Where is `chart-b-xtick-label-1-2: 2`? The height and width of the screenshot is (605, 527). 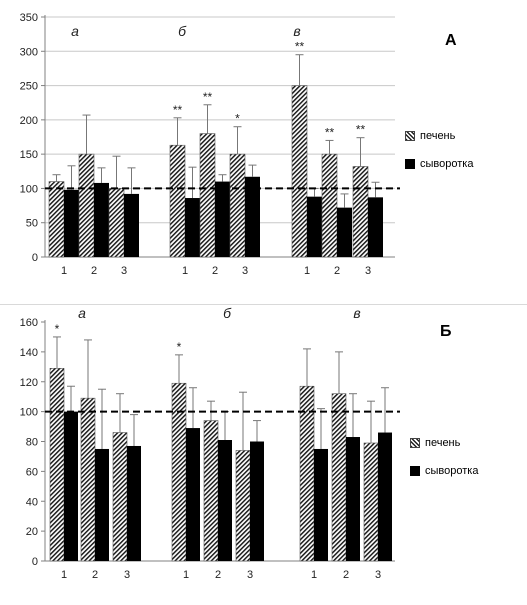 chart-b-xtick-label-1-2: 2 is located at coordinates (95, 575).